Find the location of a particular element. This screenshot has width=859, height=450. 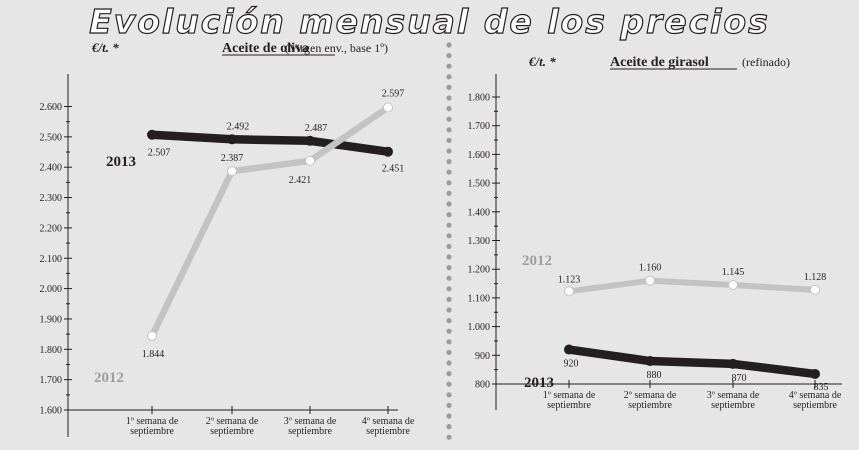

y-tick-label: 2.200 is located at coordinates (51, 228).